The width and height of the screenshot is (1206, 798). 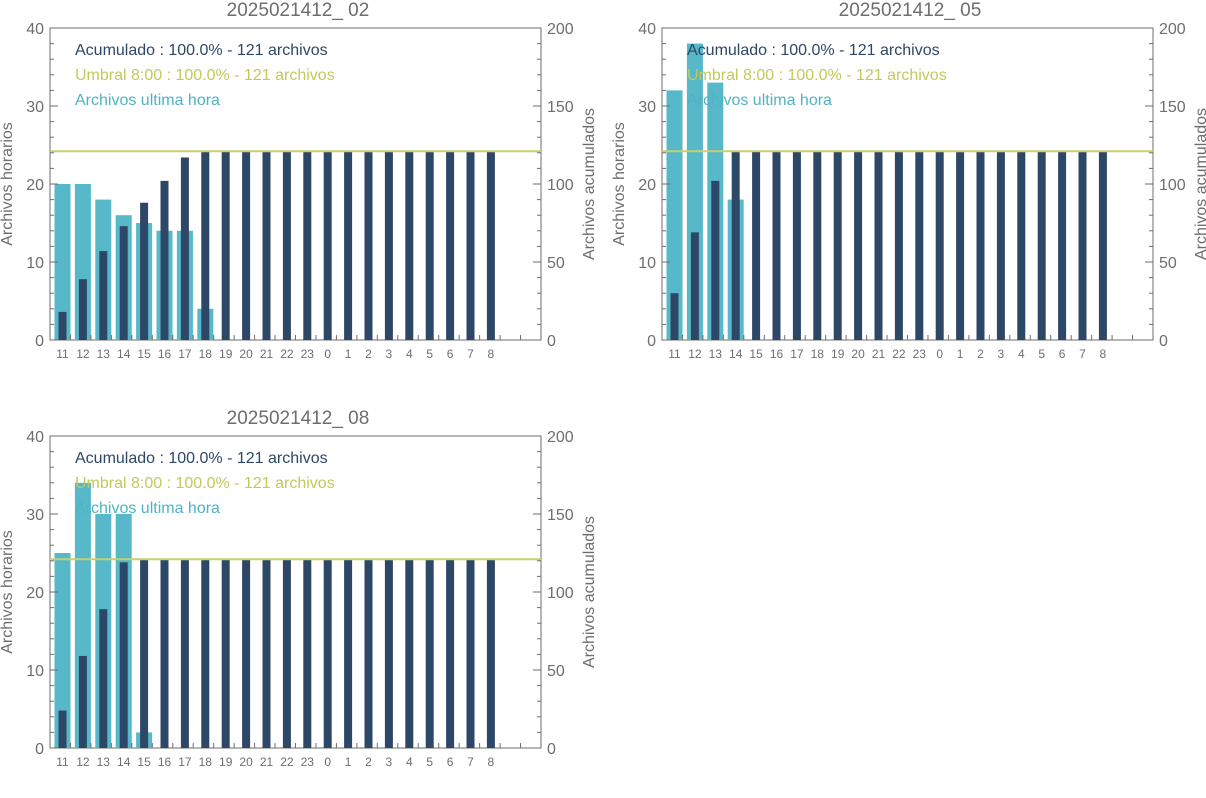 What do you see at coordinates (267, 354) in the screenshot?
I see `xtick-label-21: 21` at bounding box center [267, 354].